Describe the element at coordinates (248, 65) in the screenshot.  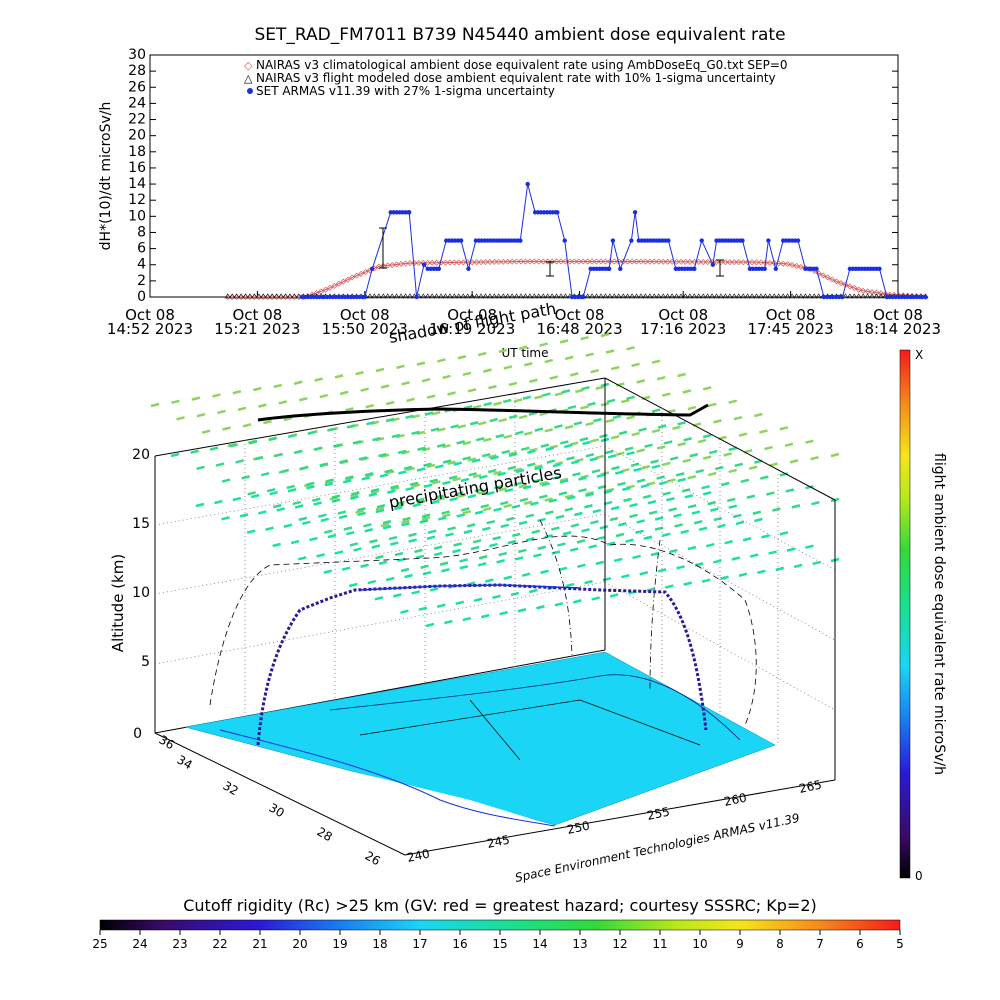
I see `legend-marker-diamond-icon: ◇` at that location.